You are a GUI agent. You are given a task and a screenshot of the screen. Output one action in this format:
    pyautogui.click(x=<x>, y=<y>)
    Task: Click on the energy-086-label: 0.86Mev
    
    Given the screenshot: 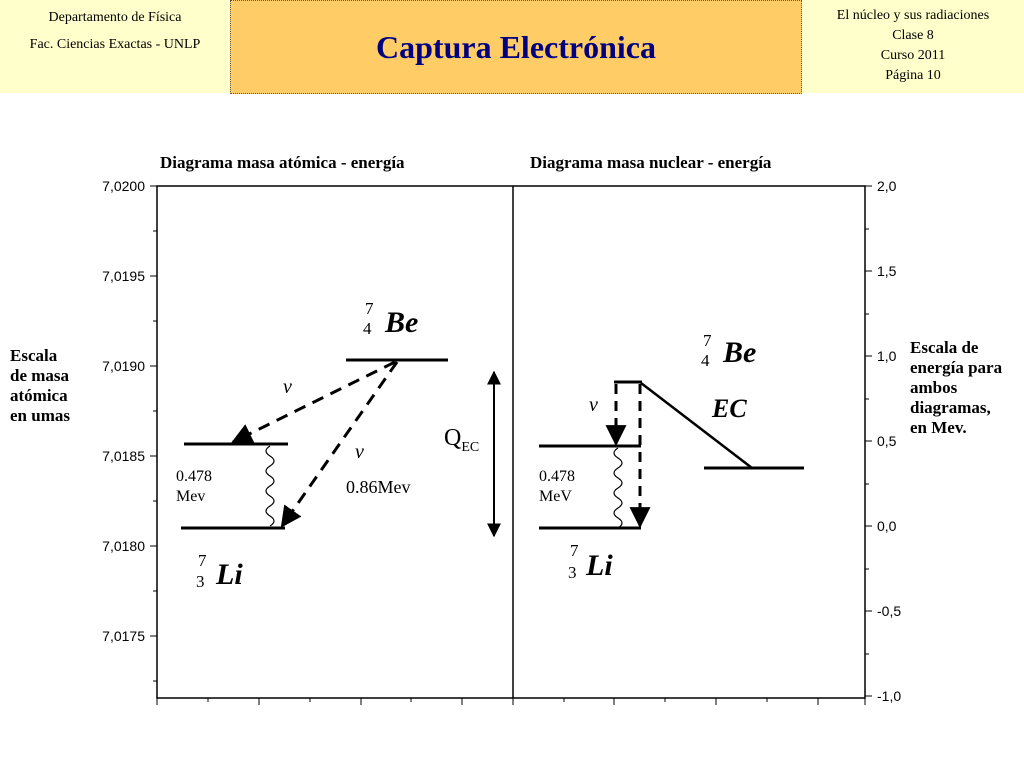 What is the action you would take?
    pyautogui.click(x=378, y=487)
    